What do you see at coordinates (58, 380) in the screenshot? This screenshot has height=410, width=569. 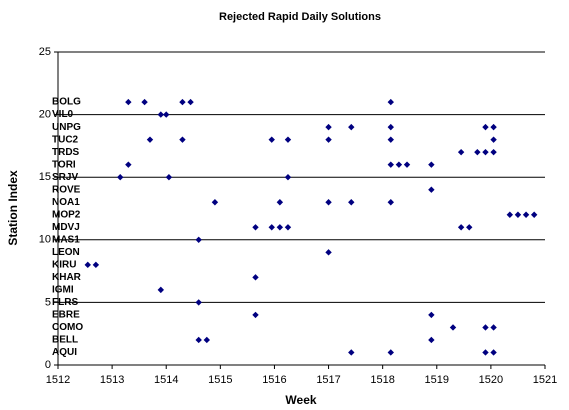 I see `x-tick-label: 1512` at bounding box center [58, 380].